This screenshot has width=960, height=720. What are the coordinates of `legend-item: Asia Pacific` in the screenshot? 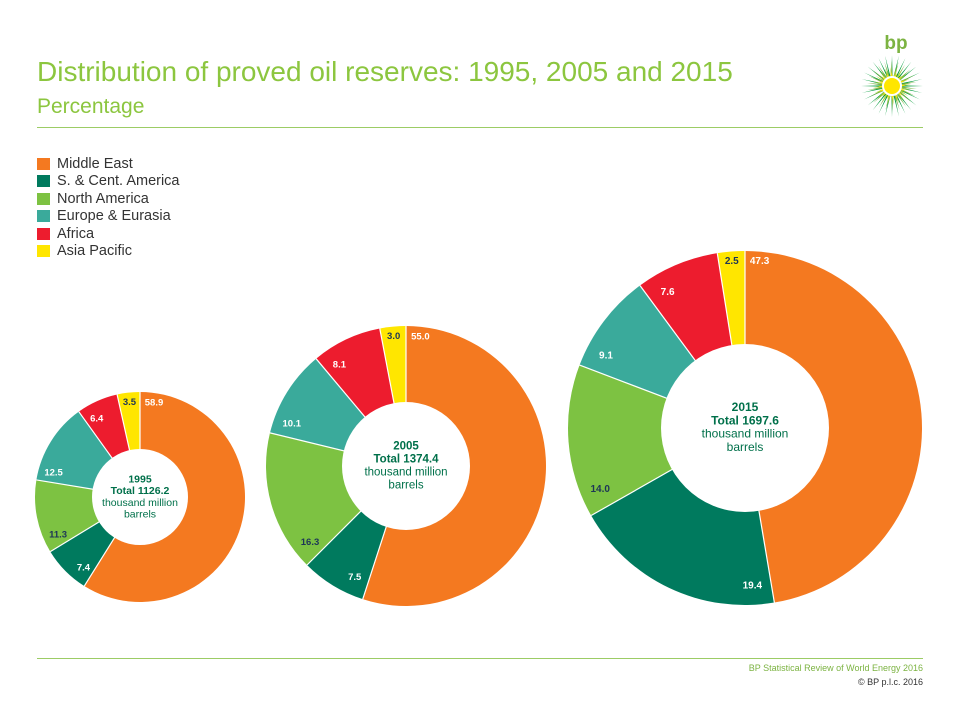 It's located at (108, 252).